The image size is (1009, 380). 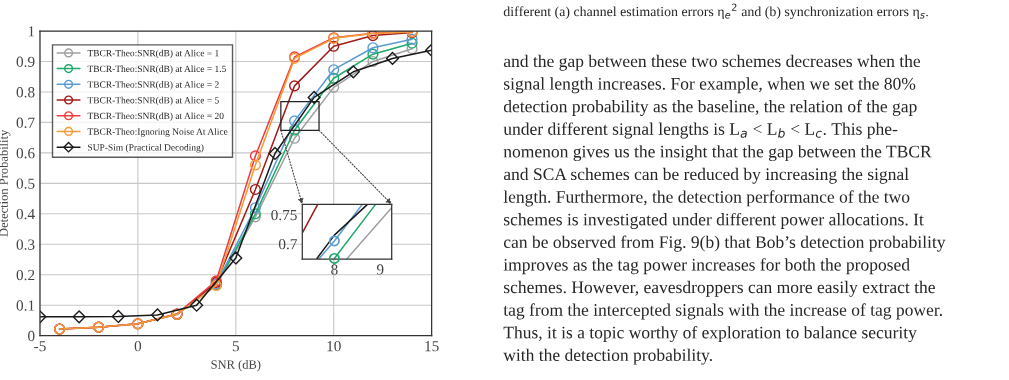 What do you see at coordinates (25, 244) in the screenshot?
I see `y-tick-label: 0.3` at bounding box center [25, 244].